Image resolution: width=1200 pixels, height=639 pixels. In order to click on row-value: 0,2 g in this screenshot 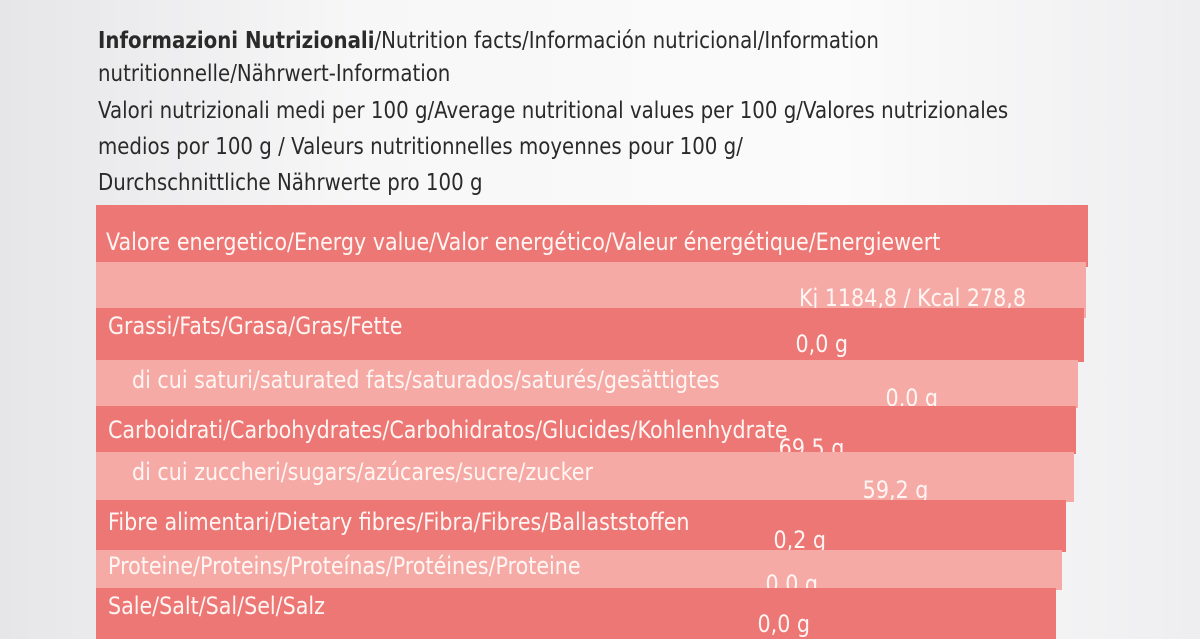, I will do `click(799, 540)`.